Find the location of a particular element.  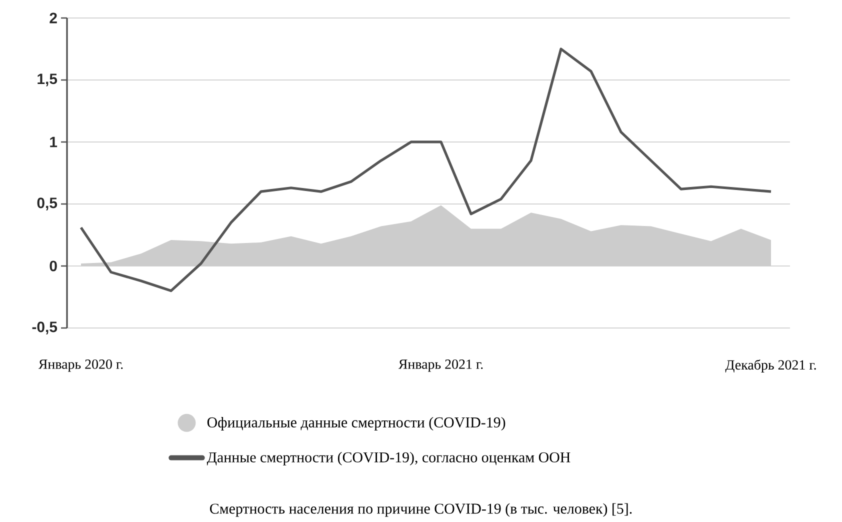

y-tick-label: 1,5 is located at coordinates (48, 80).